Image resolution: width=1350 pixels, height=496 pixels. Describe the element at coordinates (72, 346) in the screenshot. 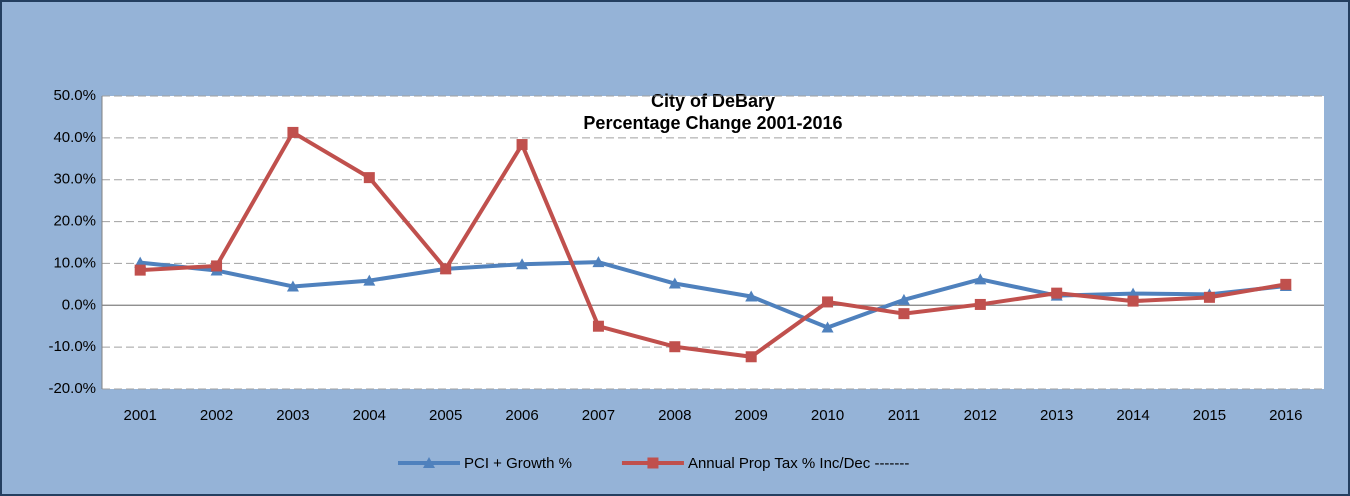

I see `y-tick-label: -10.0%` at that location.